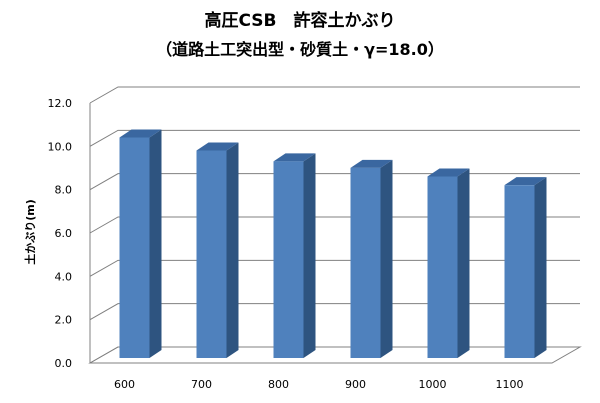  What do you see at coordinates (300, 20) in the screenshot?
I see `chart-title: 高圧CSB 許容土かぶり` at bounding box center [300, 20].